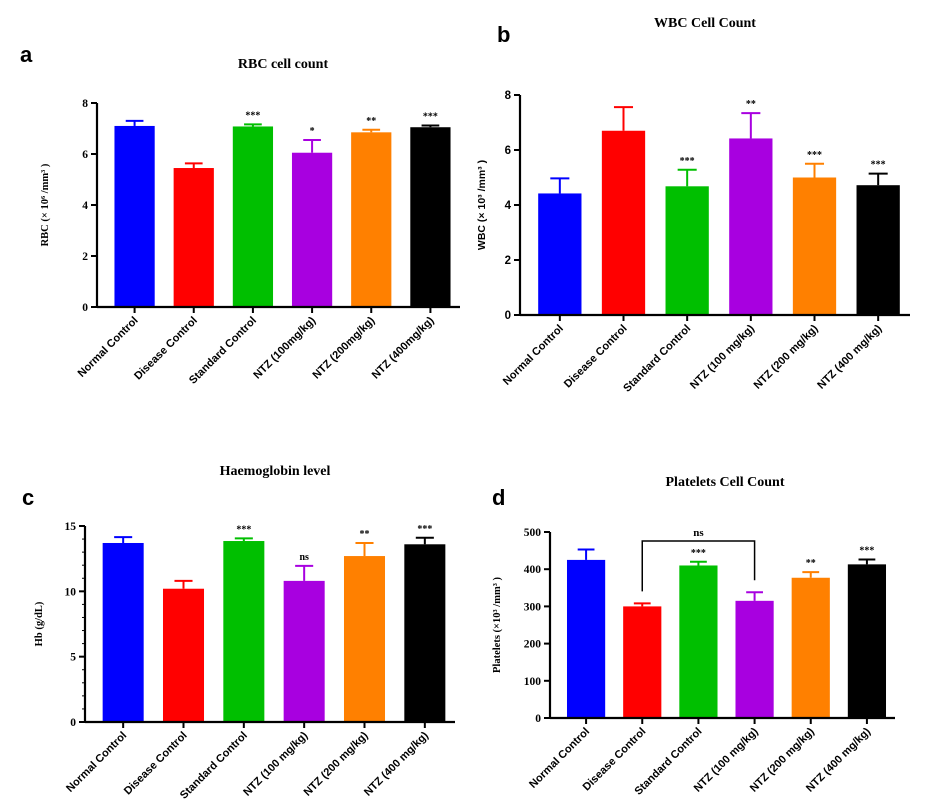 The image size is (935, 810). I want to click on y-axis-label: Hb (g/dL), so click(39, 623).